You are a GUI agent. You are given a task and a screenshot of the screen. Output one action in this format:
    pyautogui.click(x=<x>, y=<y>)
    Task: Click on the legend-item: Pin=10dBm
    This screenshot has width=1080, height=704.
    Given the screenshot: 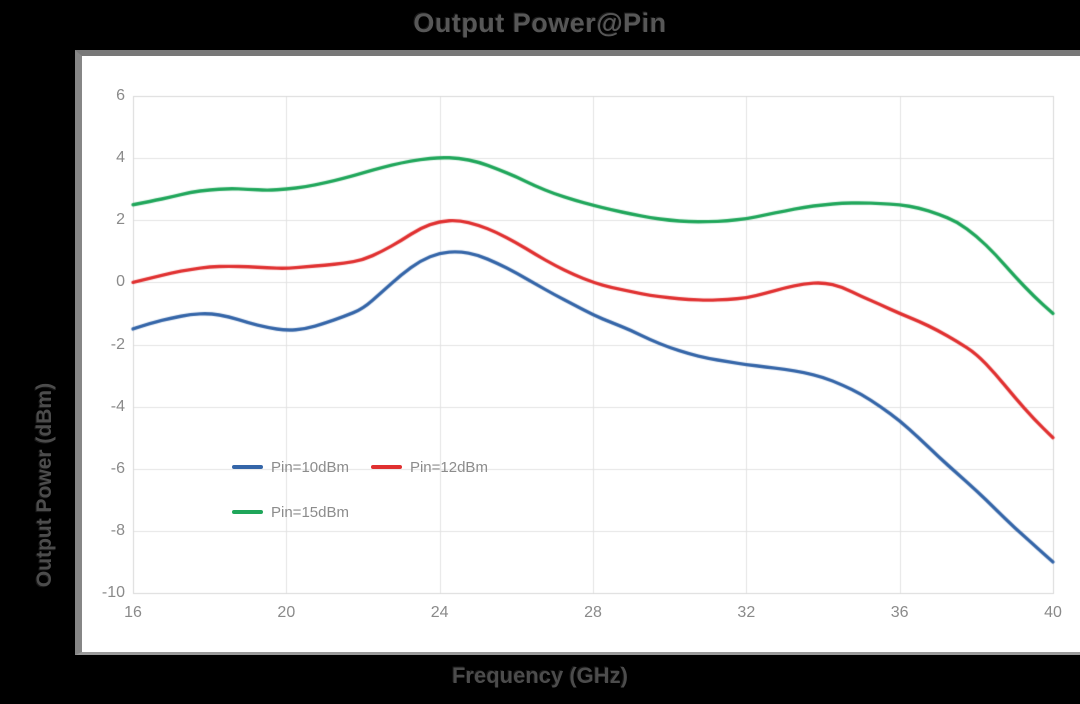 What is the action you would take?
    pyautogui.click(x=290, y=467)
    